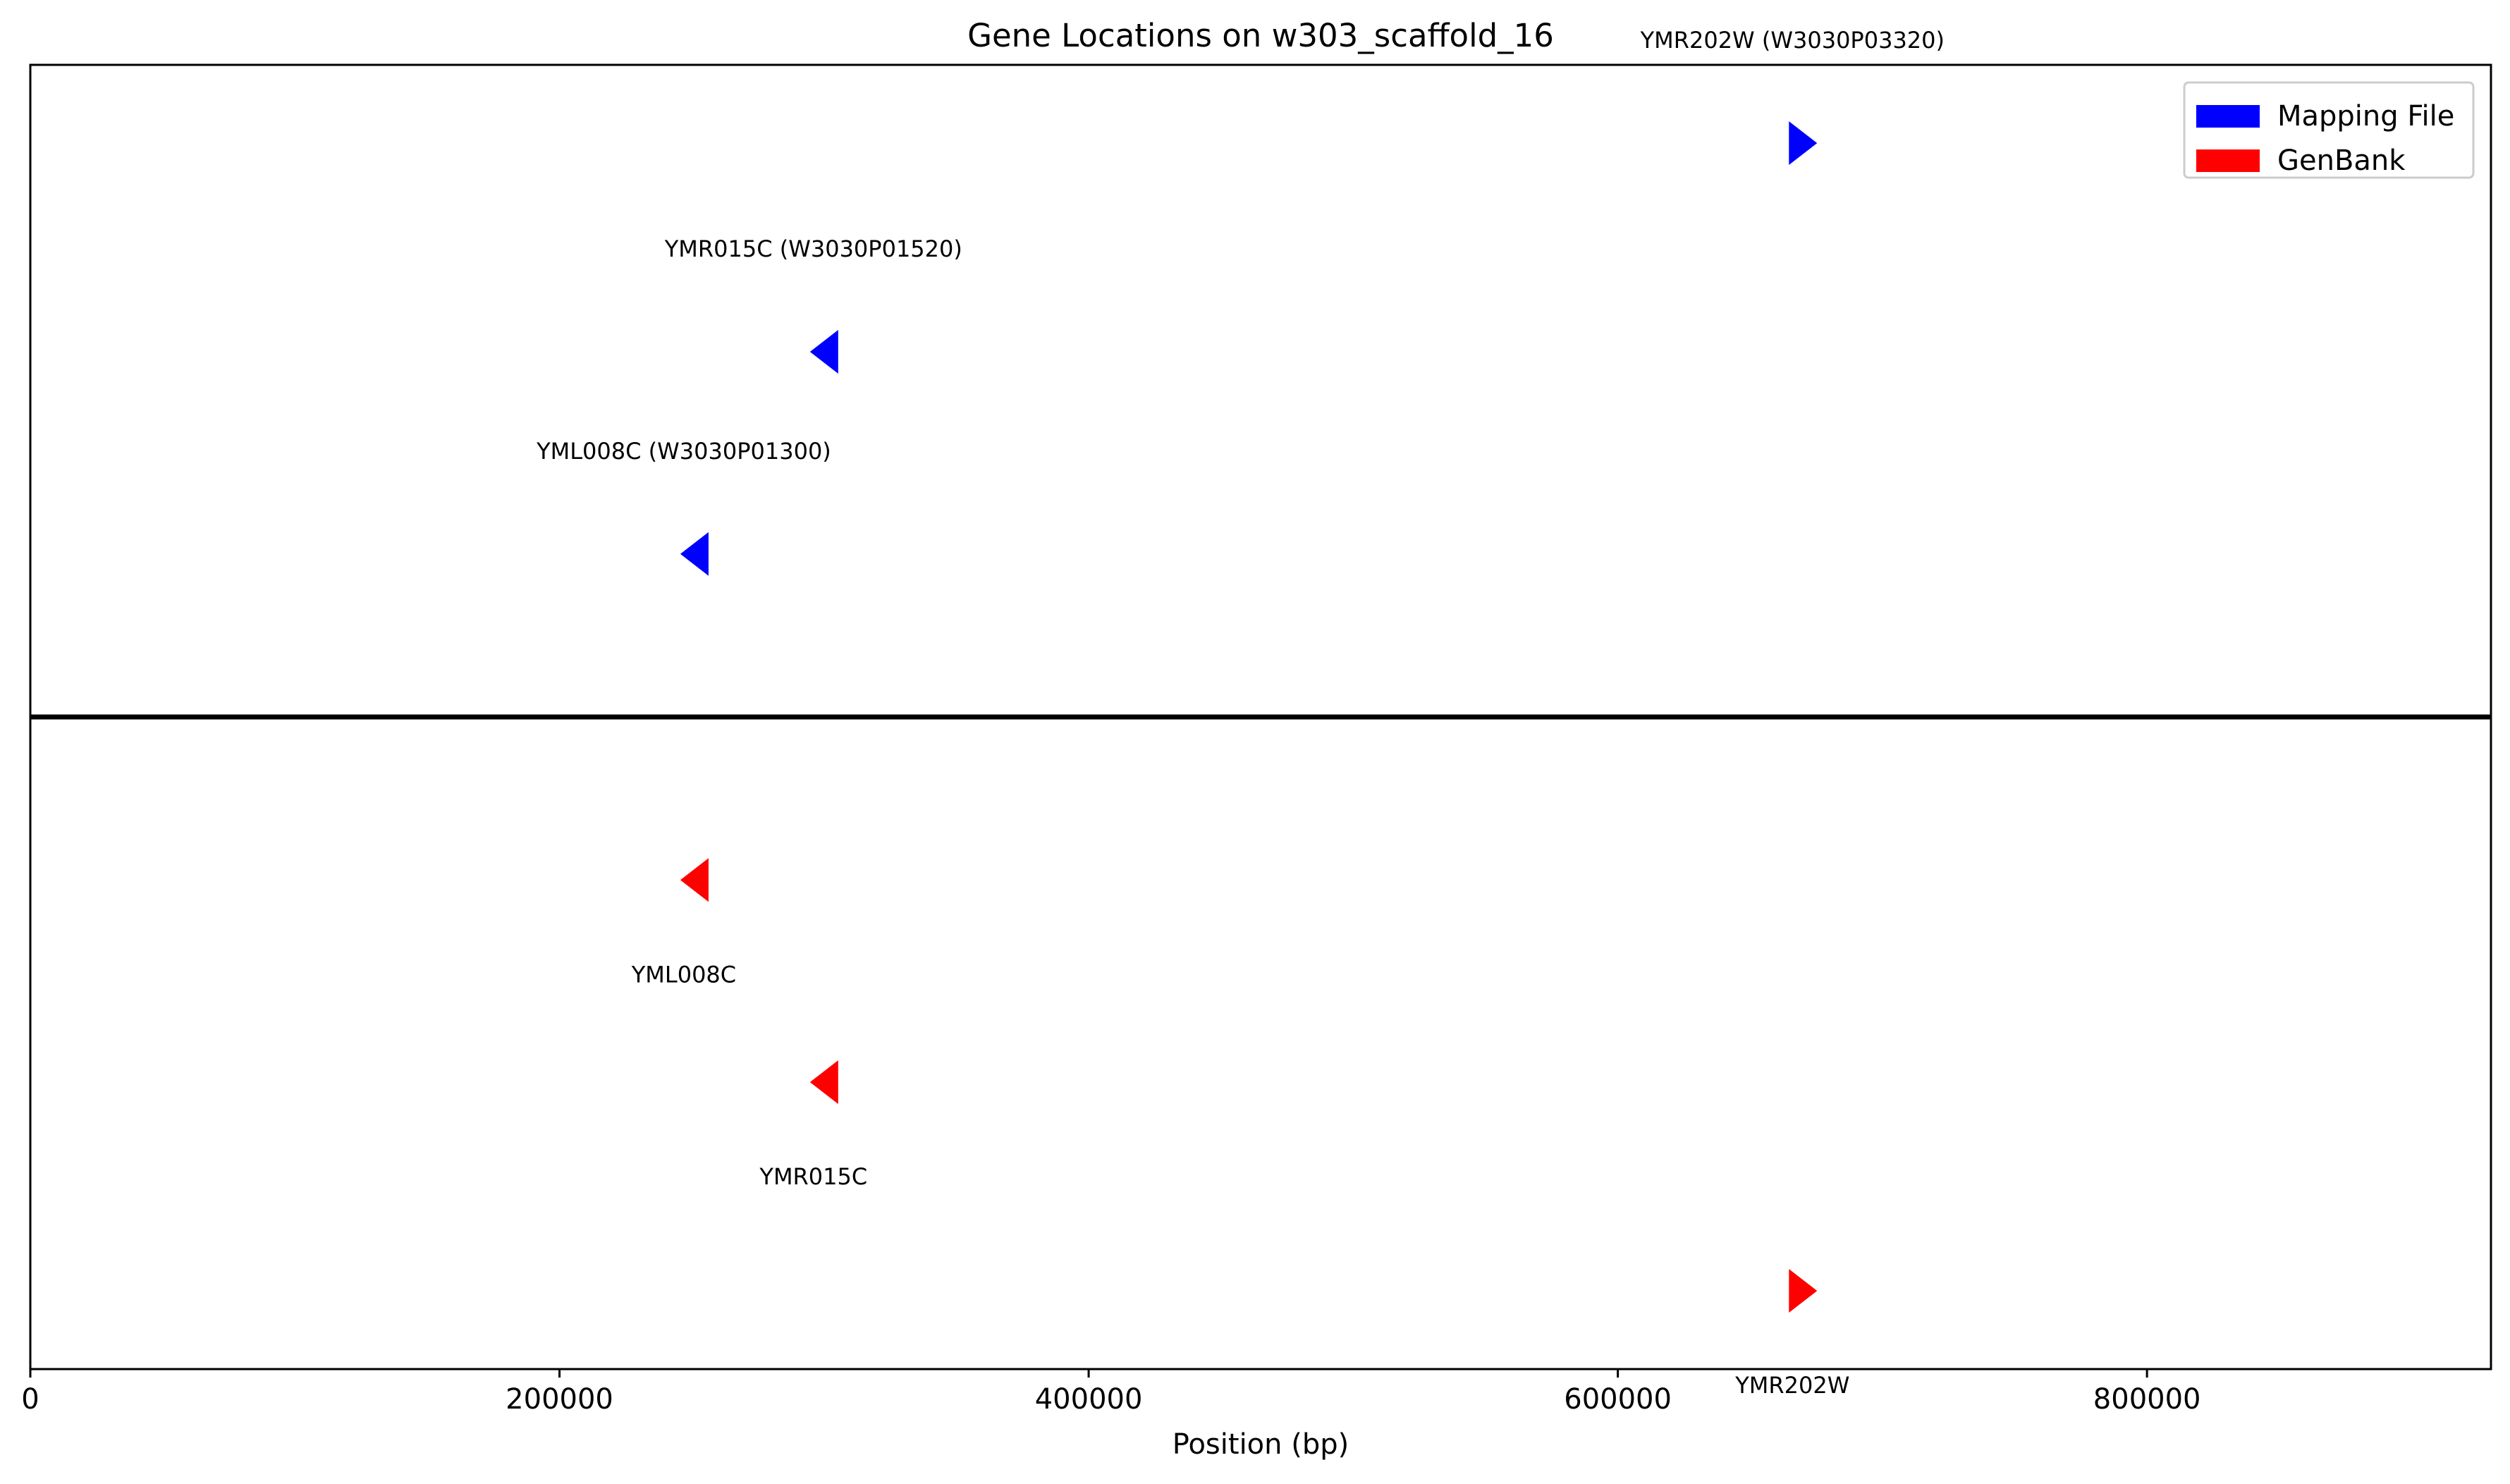 This screenshot has height=1484, width=2510. What do you see at coordinates (1618, 1399) in the screenshot?
I see `x-tick-label: 600000` at bounding box center [1618, 1399].